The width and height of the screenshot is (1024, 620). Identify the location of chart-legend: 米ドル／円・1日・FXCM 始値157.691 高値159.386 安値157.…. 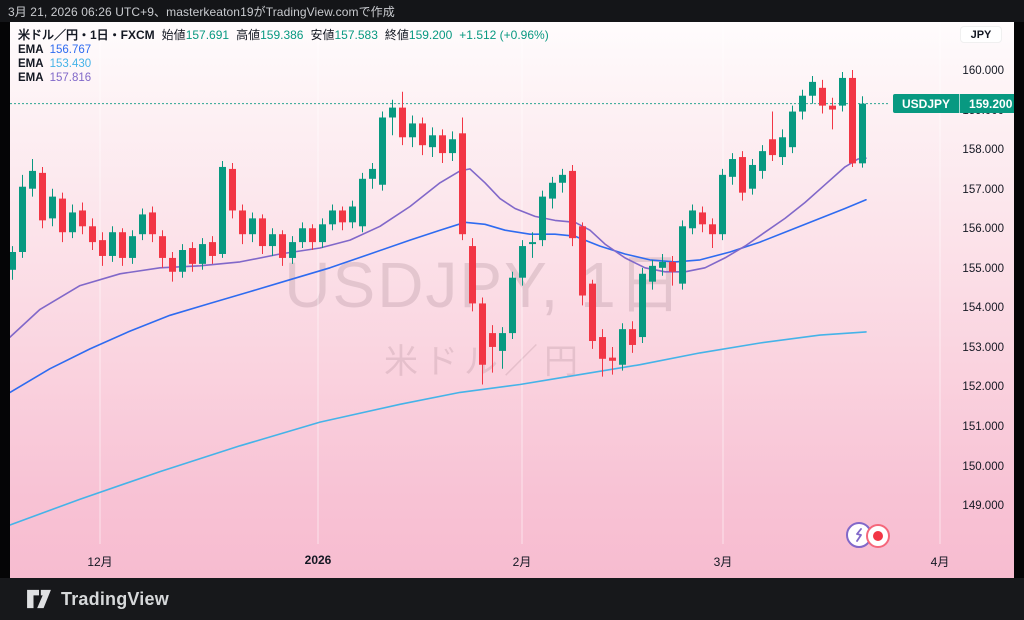
(283, 56).